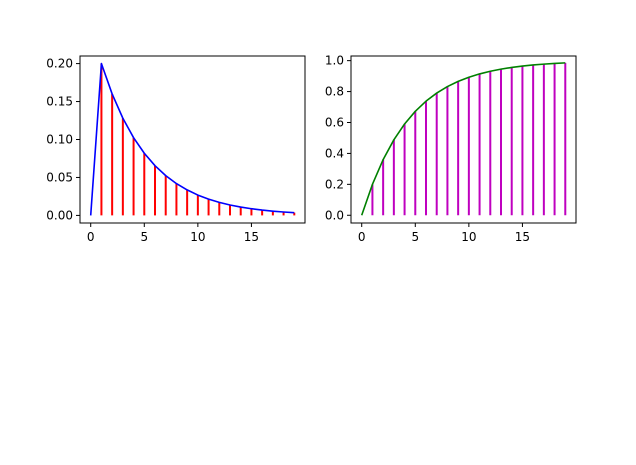 This screenshot has height=465, width=636. I want to click on y-tick-label-2-1: 0.2, so click(334, 184).